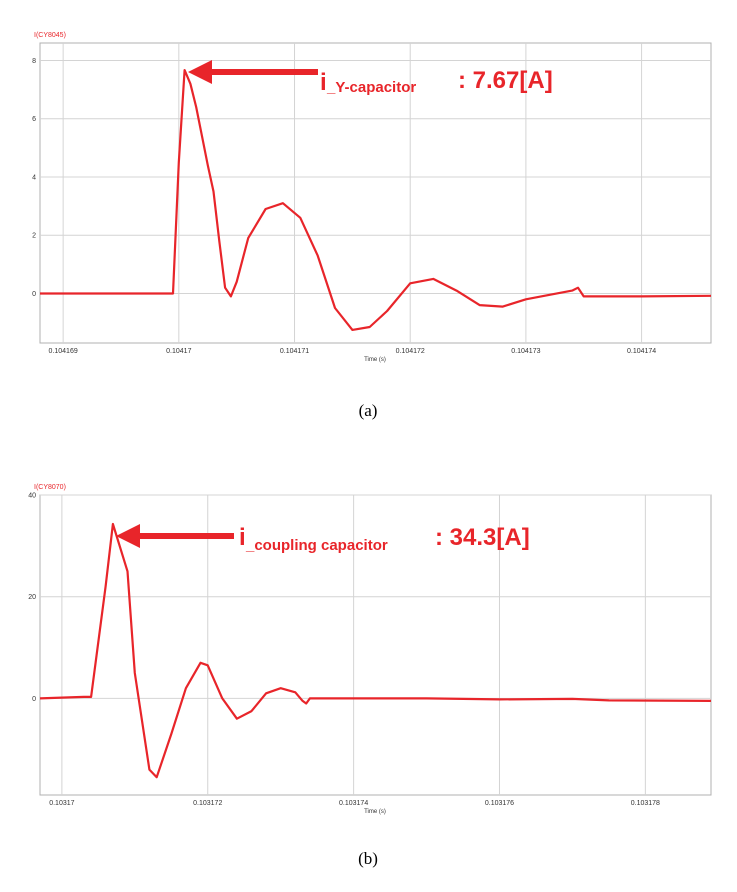 The height and width of the screenshot is (892, 737). What do you see at coordinates (34, 699) in the screenshot?
I see `chart-b-y-tick-label: 0` at bounding box center [34, 699].